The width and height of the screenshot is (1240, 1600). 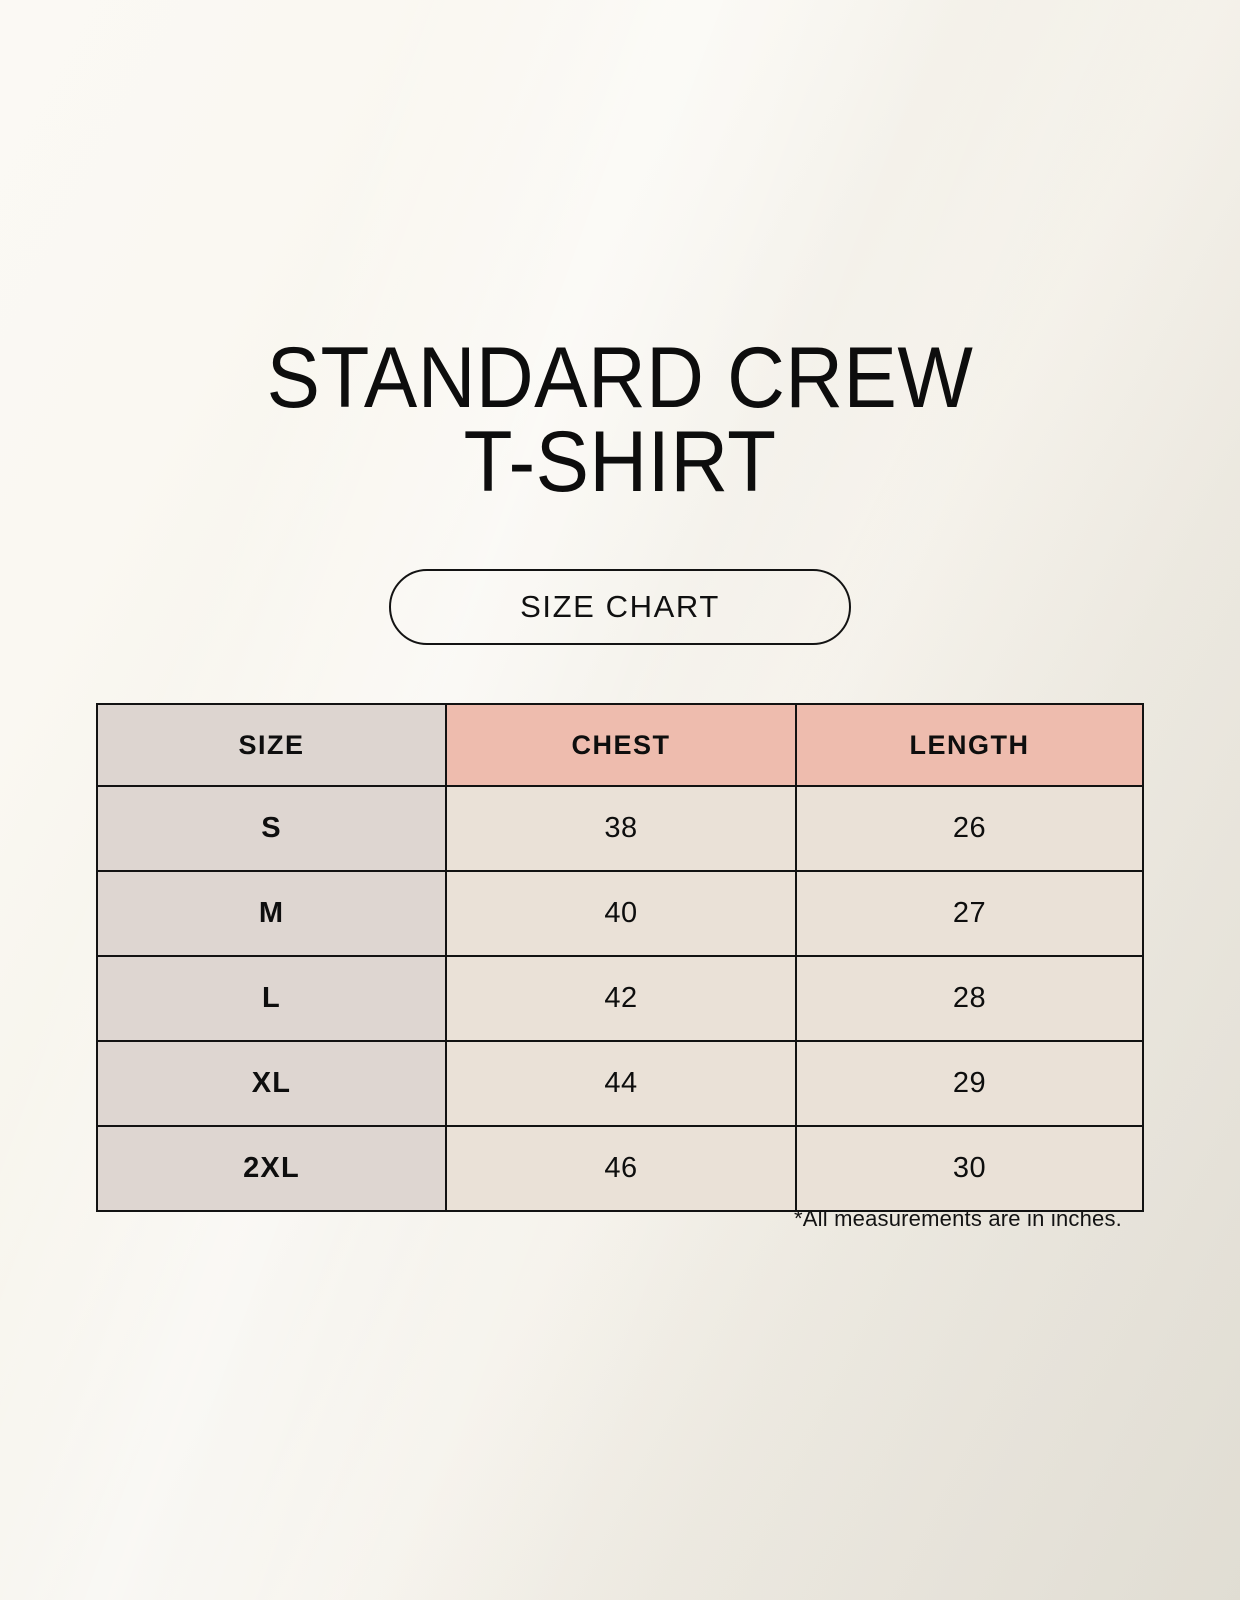 I want to click on cell-length: 28, so click(x=969, y=998).